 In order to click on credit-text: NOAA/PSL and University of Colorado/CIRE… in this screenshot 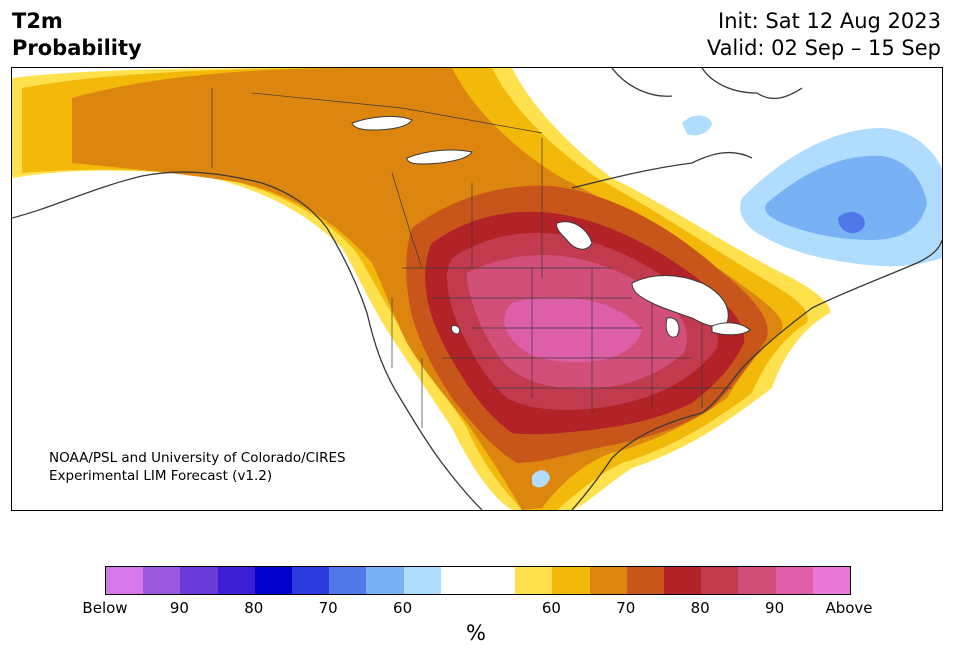, I will do `click(197, 467)`.